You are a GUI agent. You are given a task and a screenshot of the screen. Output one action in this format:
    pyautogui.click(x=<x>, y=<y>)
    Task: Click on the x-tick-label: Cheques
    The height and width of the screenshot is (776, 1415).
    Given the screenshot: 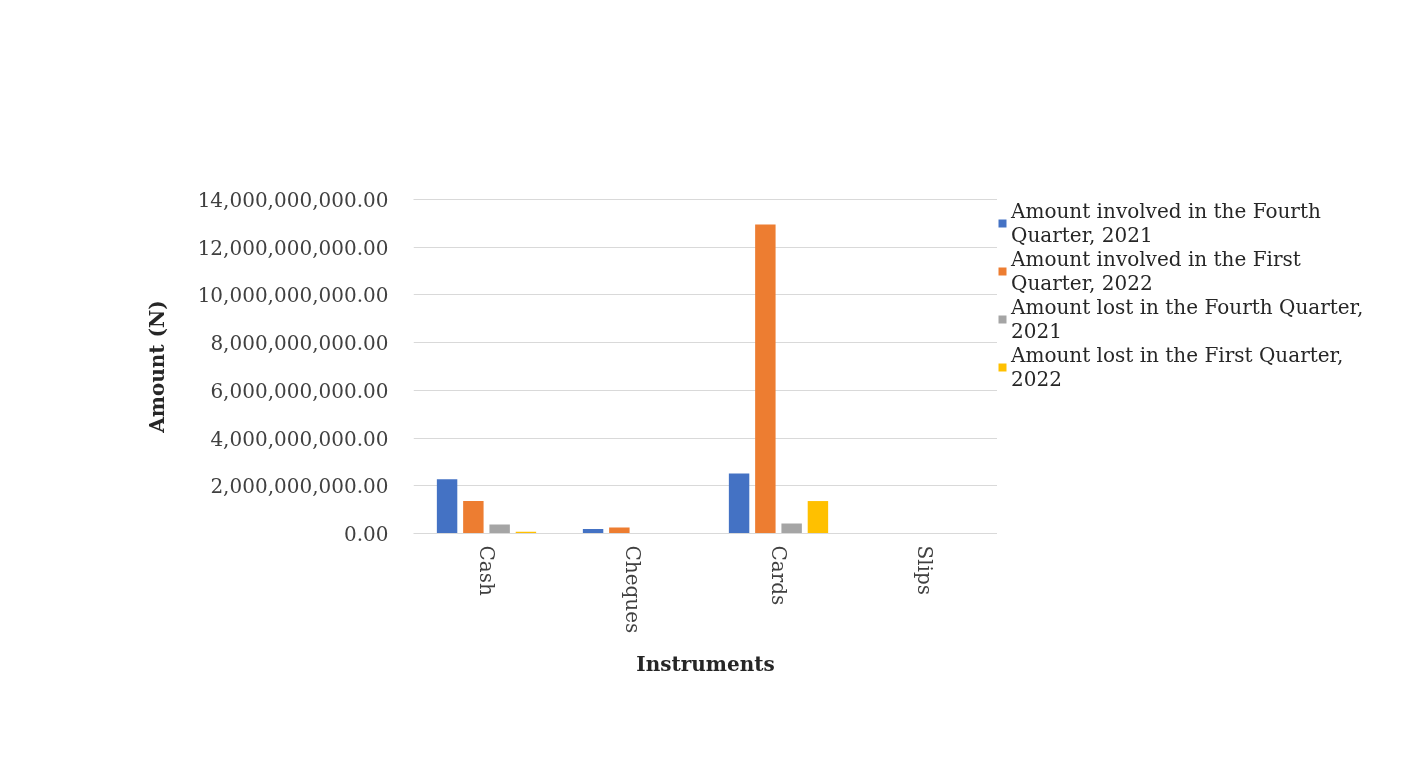 What is the action you would take?
    pyautogui.click(x=632, y=589)
    